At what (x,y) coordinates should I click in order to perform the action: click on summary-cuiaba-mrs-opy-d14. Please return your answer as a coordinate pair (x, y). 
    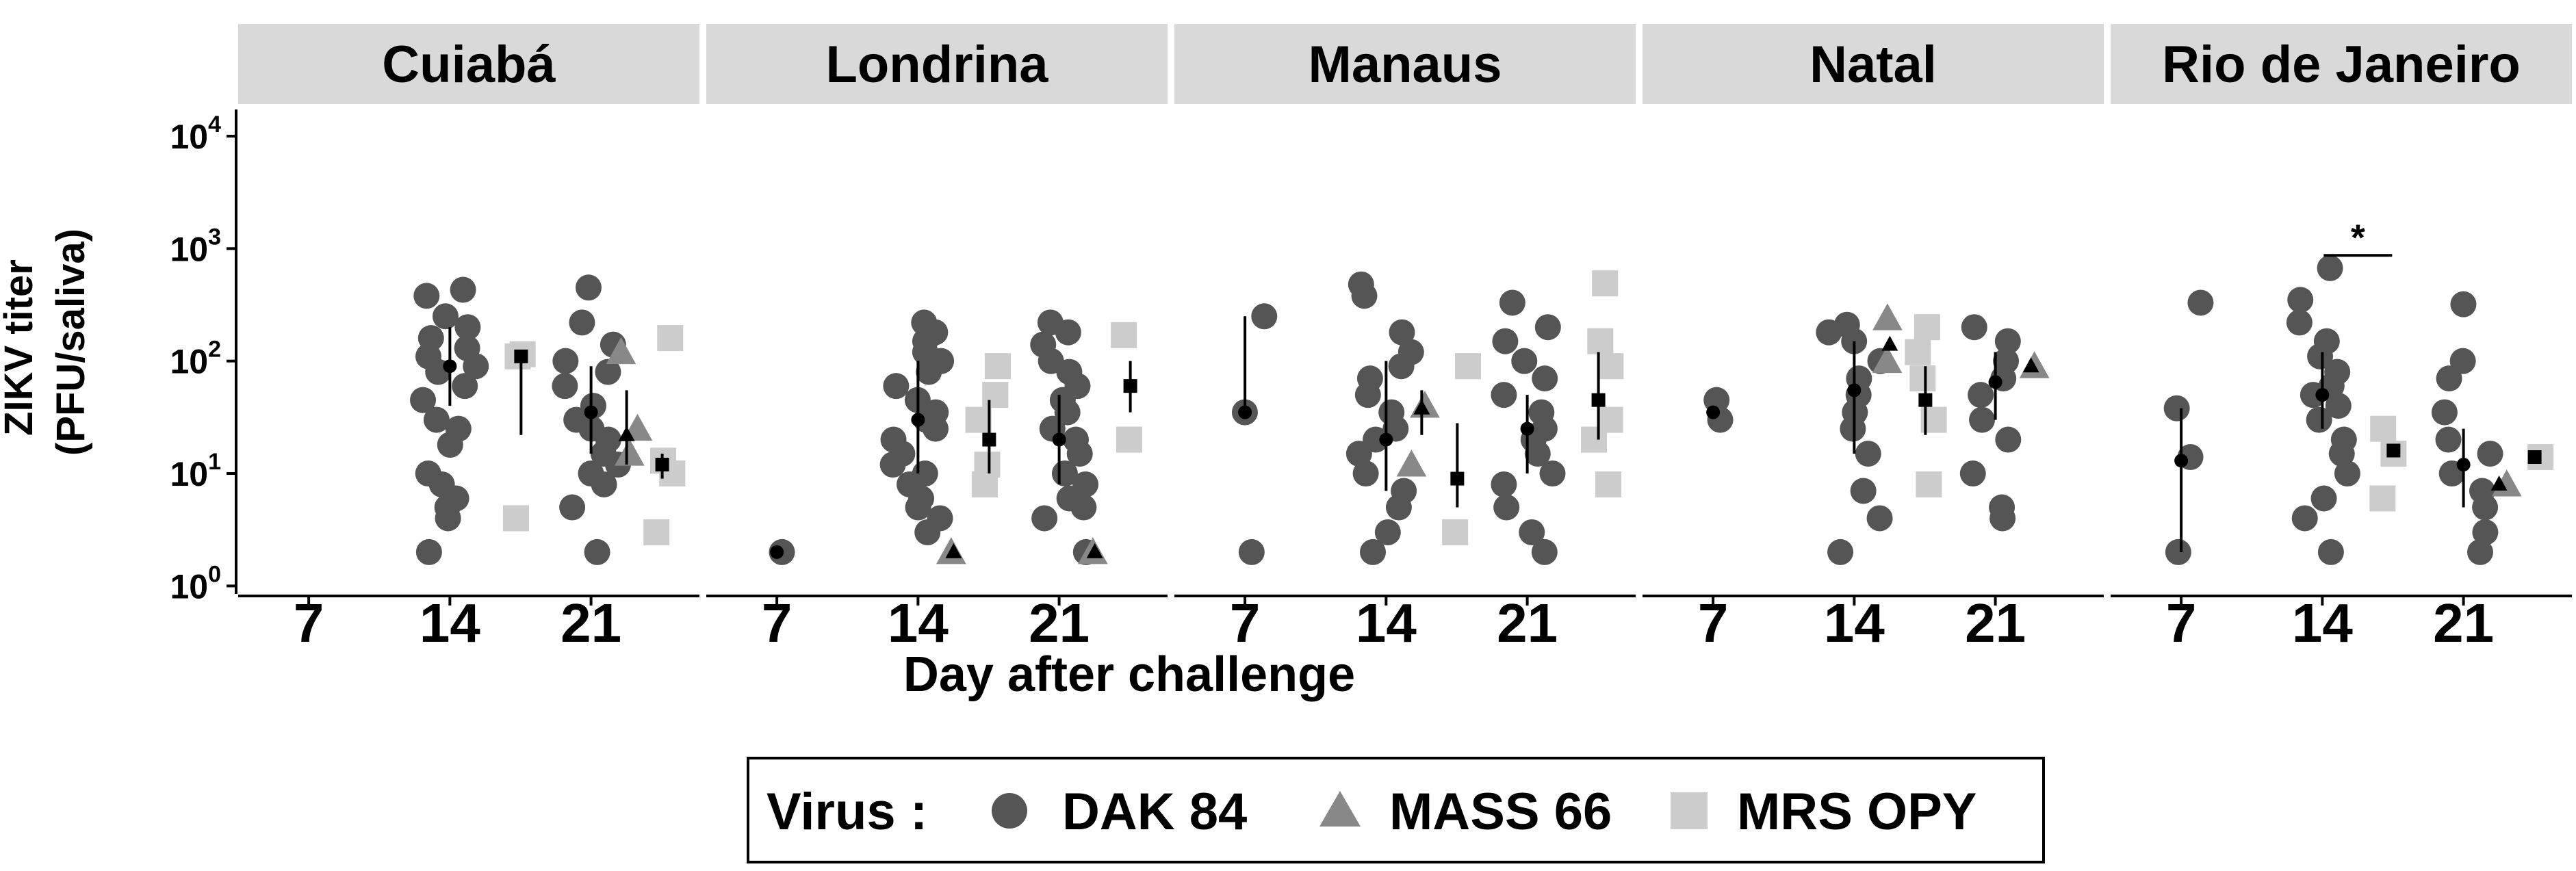
    Looking at the image, I should click on (521, 356).